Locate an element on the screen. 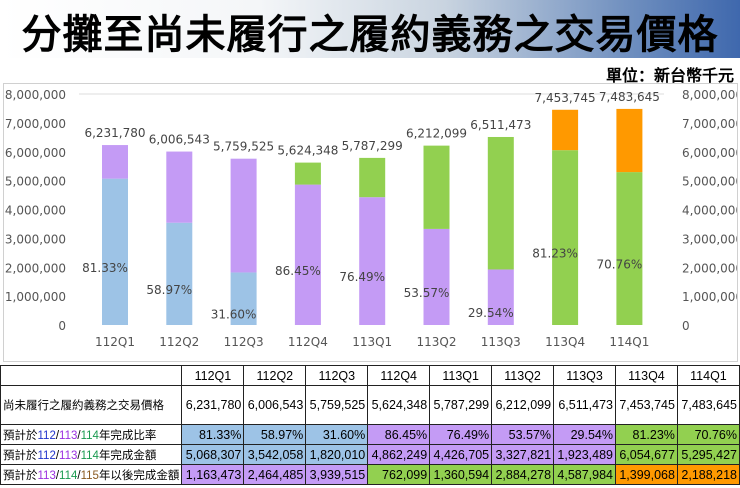 The image size is (740, 488). table-cell: 3,327,821 is located at coordinates (523, 454).